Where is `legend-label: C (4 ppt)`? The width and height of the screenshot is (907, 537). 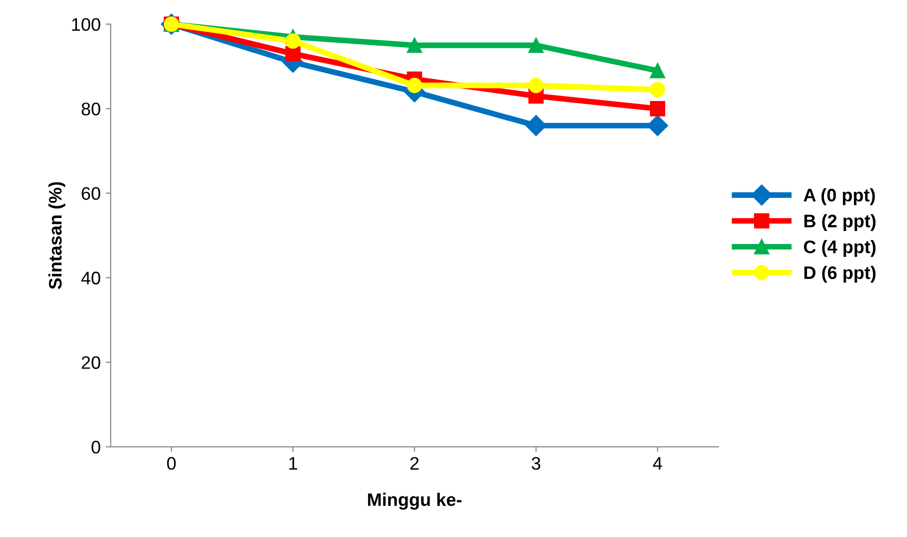
legend-label: C (4 ppt) is located at coordinates (840, 248).